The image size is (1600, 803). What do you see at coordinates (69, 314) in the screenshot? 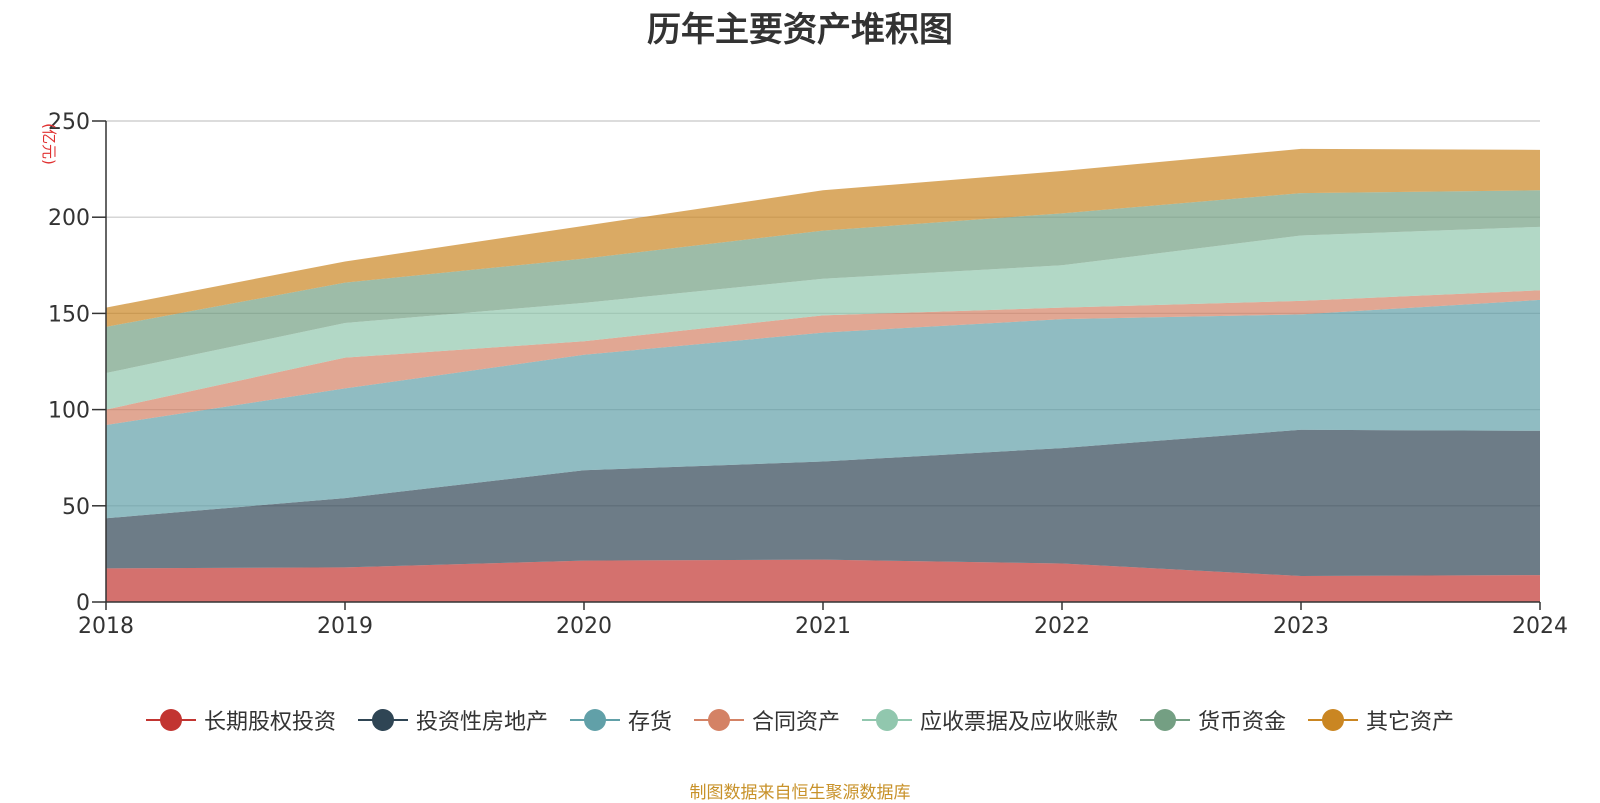
I see `y-tick-label: 150` at bounding box center [69, 314].